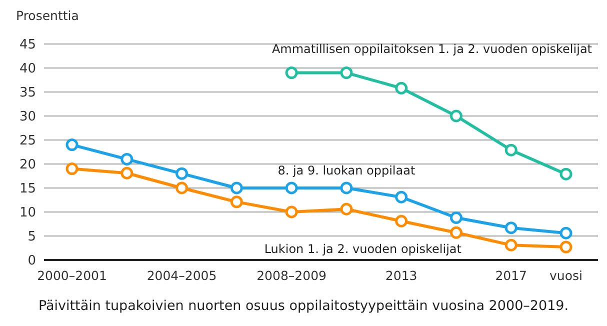 The width and height of the screenshot is (607, 326). What do you see at coordinates (566, 275) in the screenshot?
I see `x-axis-title: vuosi` at bounding box center [566, 275].